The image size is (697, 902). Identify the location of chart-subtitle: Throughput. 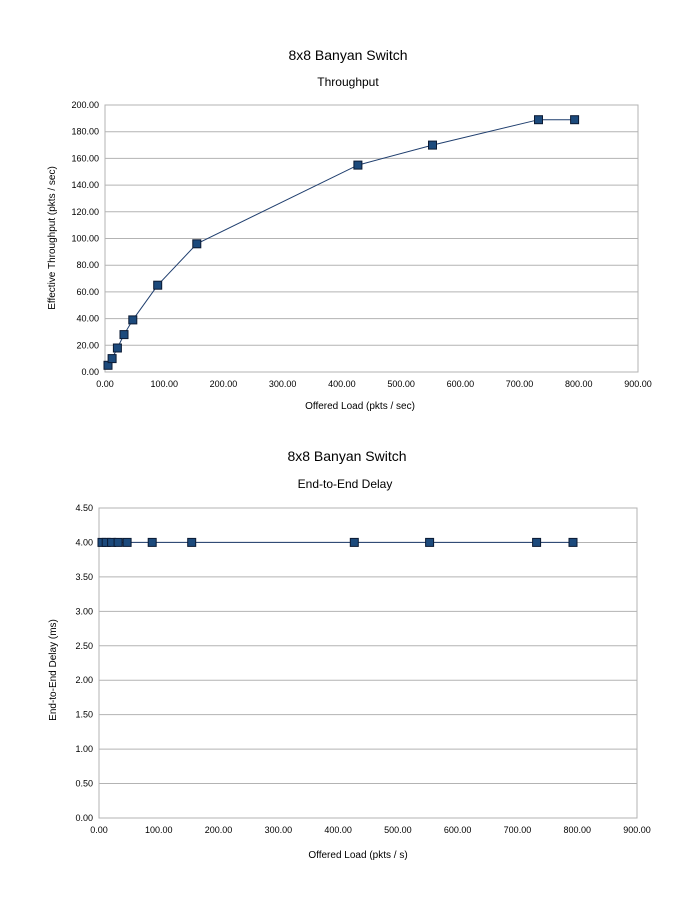
(348, 82).